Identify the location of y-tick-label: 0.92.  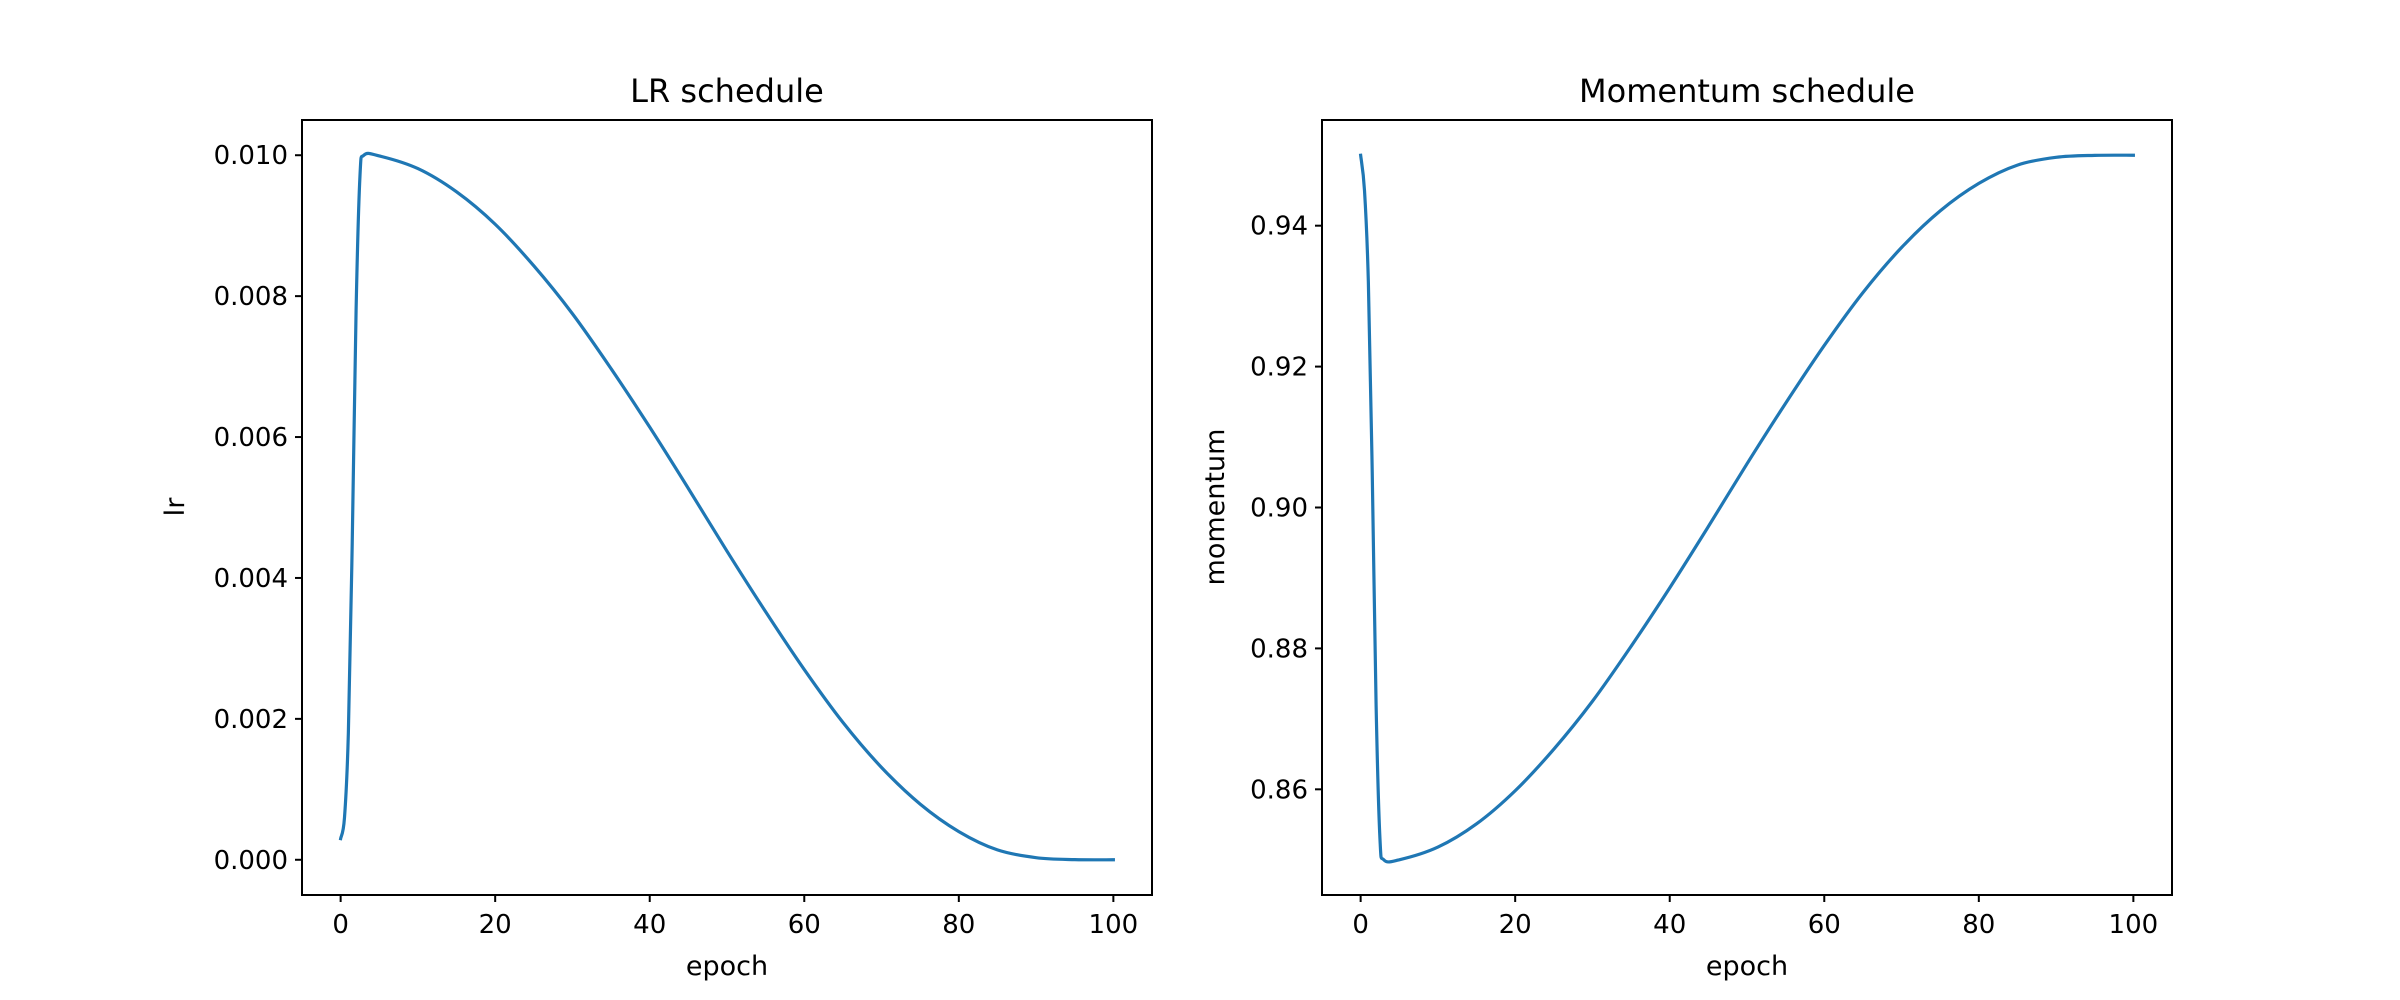
(1279, 368).